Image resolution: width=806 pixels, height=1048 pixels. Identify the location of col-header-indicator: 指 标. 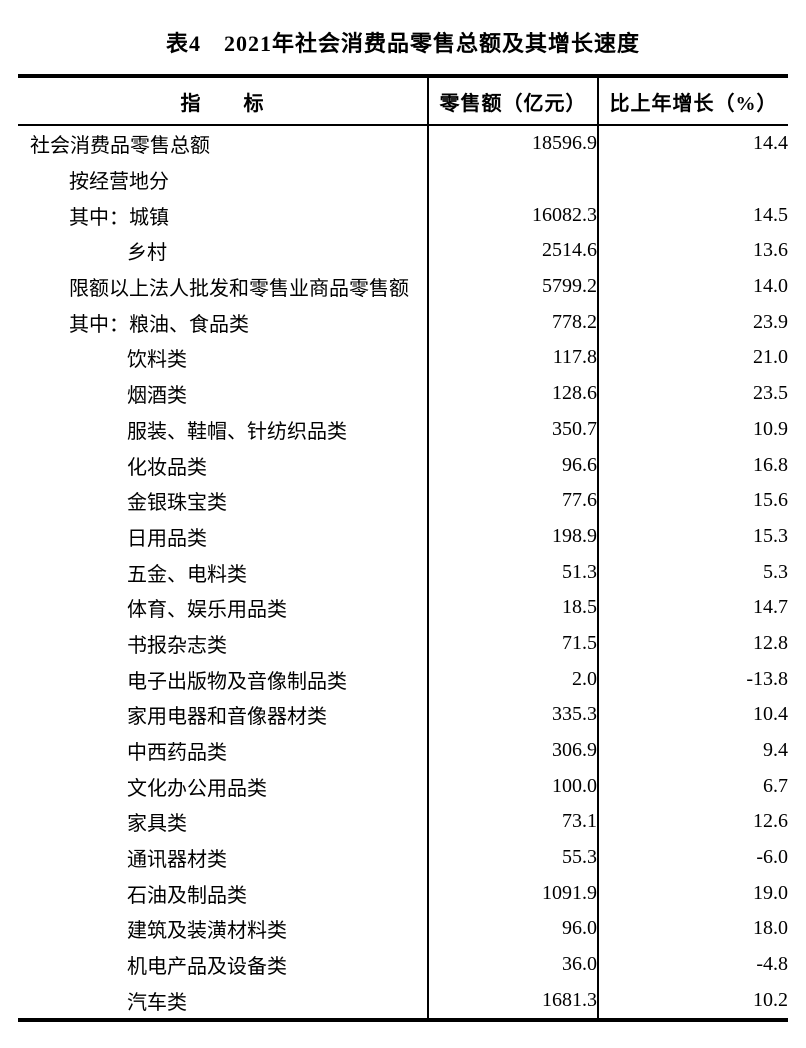
(223, 101).